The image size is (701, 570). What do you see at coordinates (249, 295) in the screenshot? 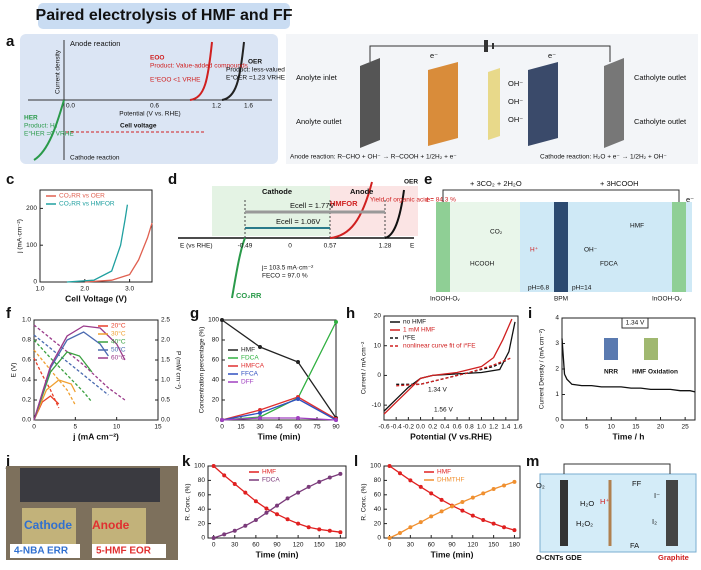
I see `text: CO₂RR` at bounding box center [249, 295].